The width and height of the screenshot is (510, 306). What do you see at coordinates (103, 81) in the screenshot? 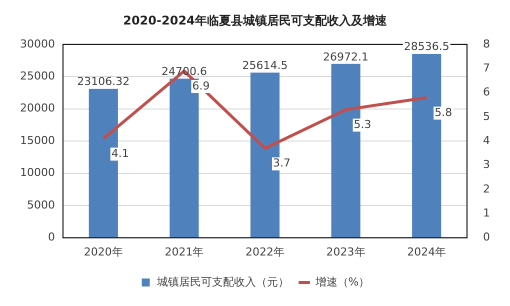
I see `data-label: 23106.32` at bounding box center [103, 81].